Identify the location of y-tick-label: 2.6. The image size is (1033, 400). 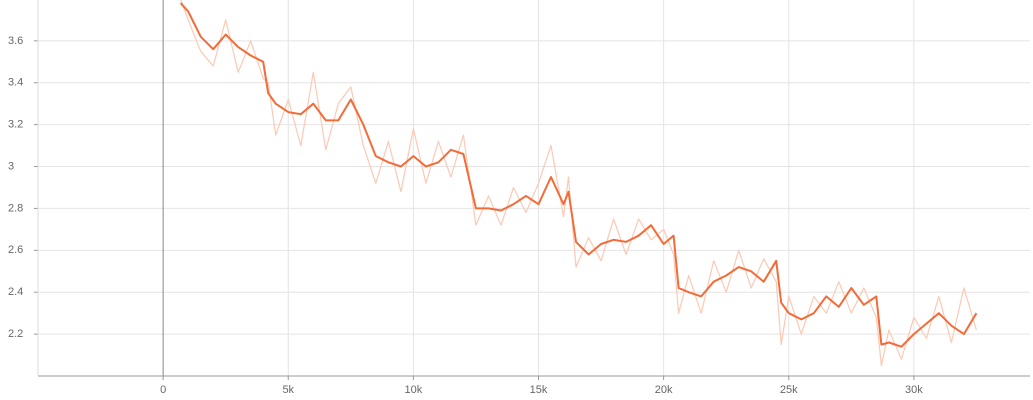
(15, 250).